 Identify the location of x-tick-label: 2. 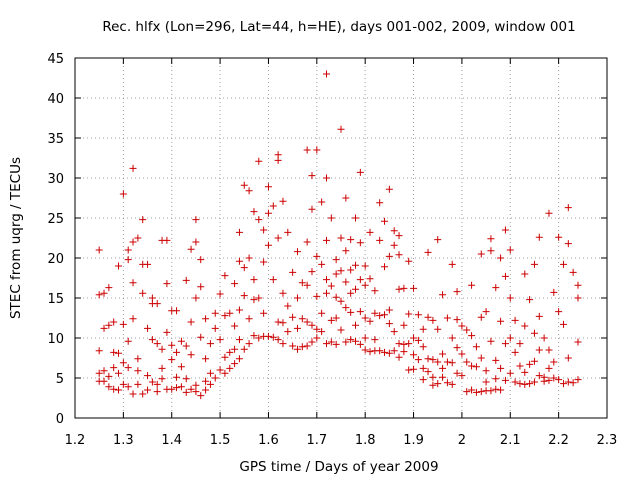
(462, 440).